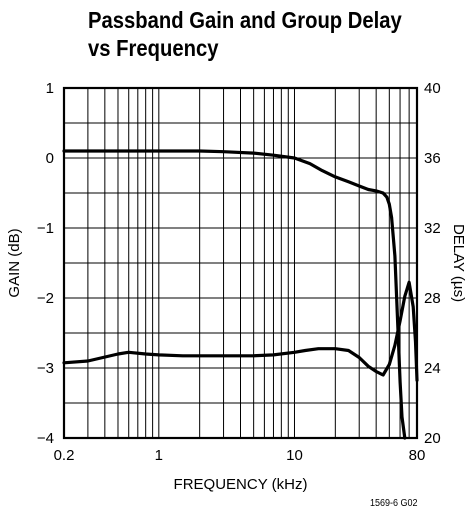  I want to click on x-tick-label: 10, so click(294, 455).